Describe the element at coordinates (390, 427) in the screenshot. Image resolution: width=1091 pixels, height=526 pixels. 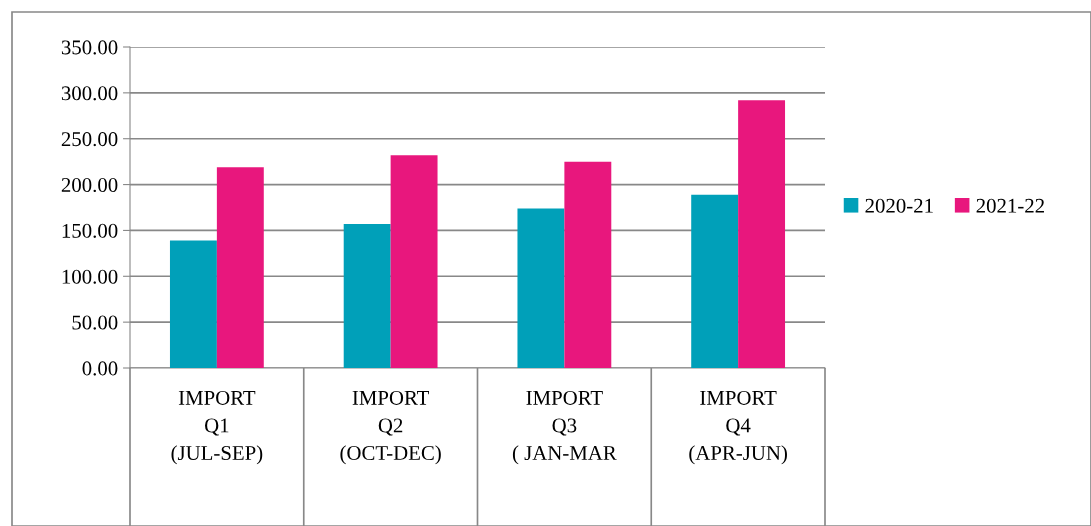
I see `x-tick-label: IMPORT Q2 (OCT-DEC)` at that location.